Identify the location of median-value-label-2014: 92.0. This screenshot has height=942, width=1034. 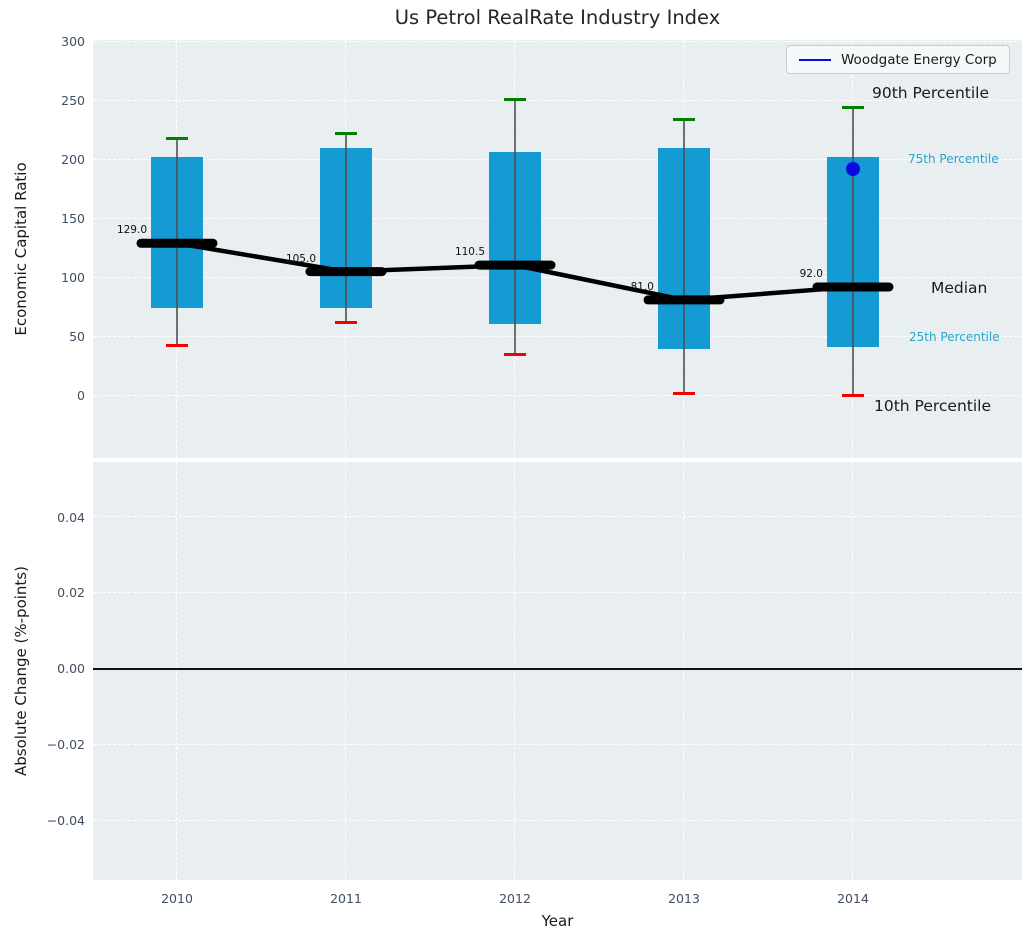
(811, 273).